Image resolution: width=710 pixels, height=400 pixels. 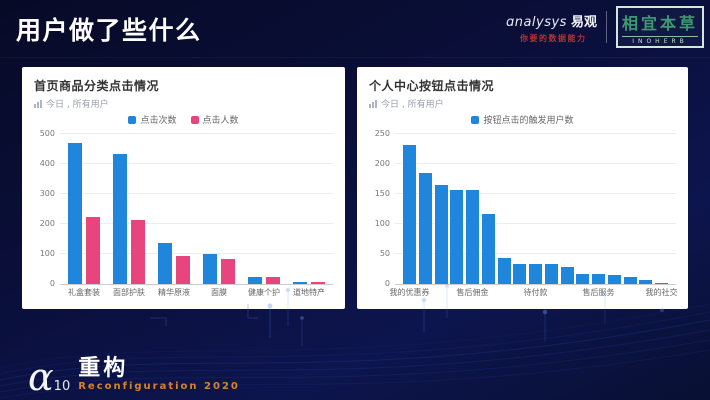 I want to click on analysys-logo: ɑnalysys 易观 你要的数据能力, so click(x=551, y=27).